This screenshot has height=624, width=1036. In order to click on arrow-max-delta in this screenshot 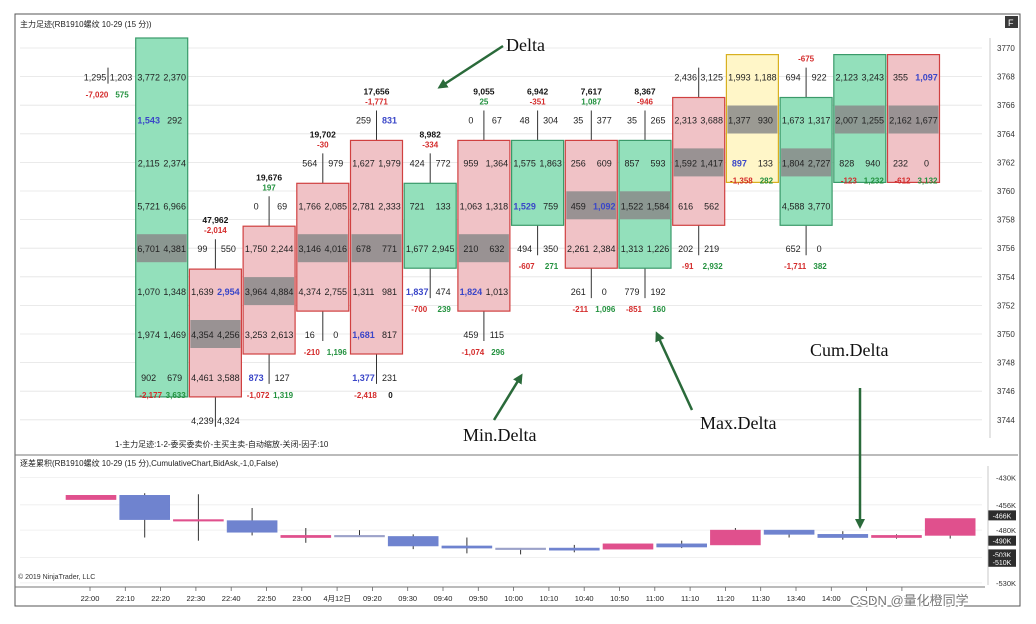, I will do `click(674, 371)`.